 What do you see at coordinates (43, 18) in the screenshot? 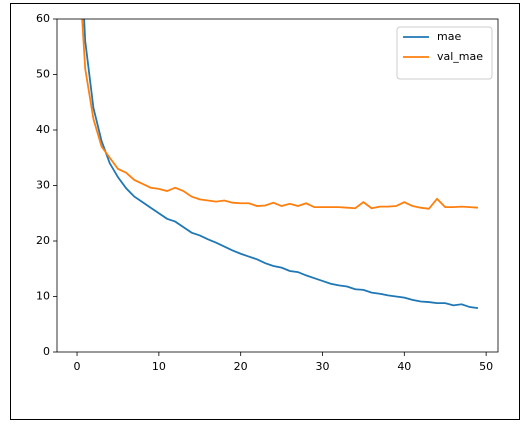
I see `y-tick-label: 60` at bounding box center [43, 18].